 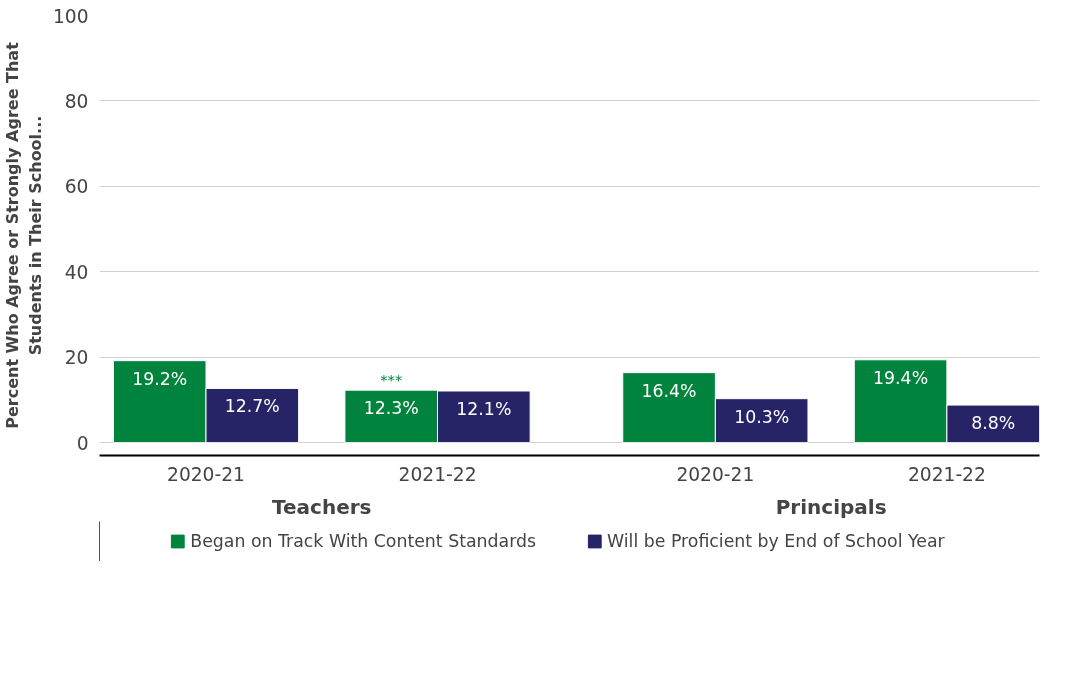 What do you see at coordinates (484, 409) in the screenshot?
I see `data-label: 12.1%` at bounding box center [484, 409].